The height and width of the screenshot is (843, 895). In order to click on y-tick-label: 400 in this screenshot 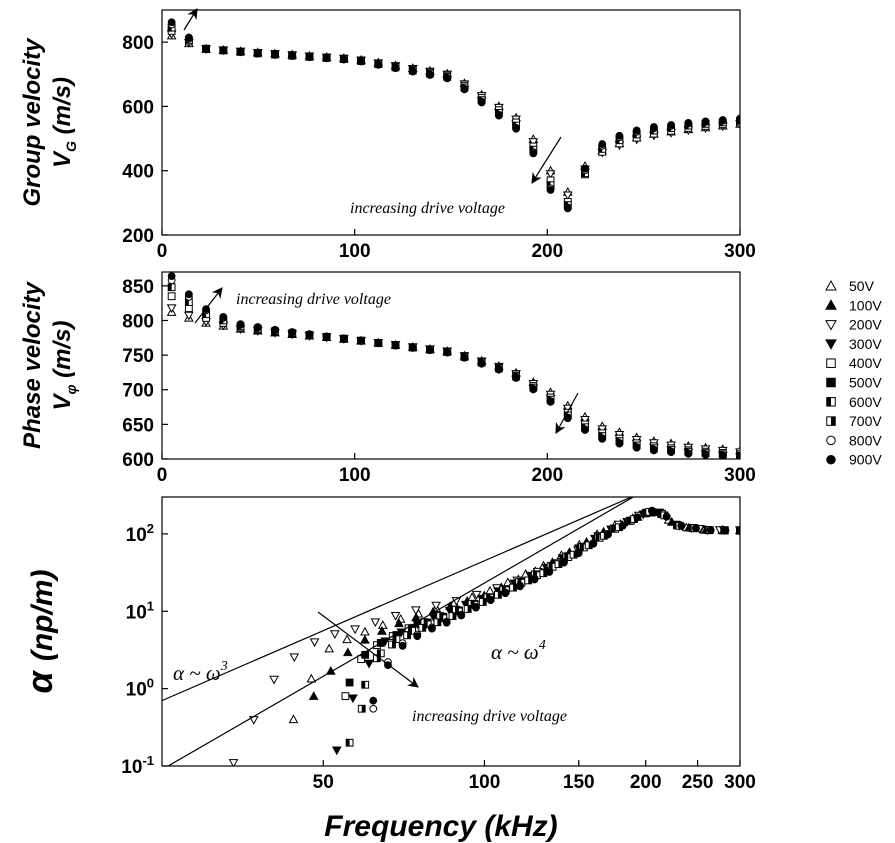, I will do `click(138, 172)`.